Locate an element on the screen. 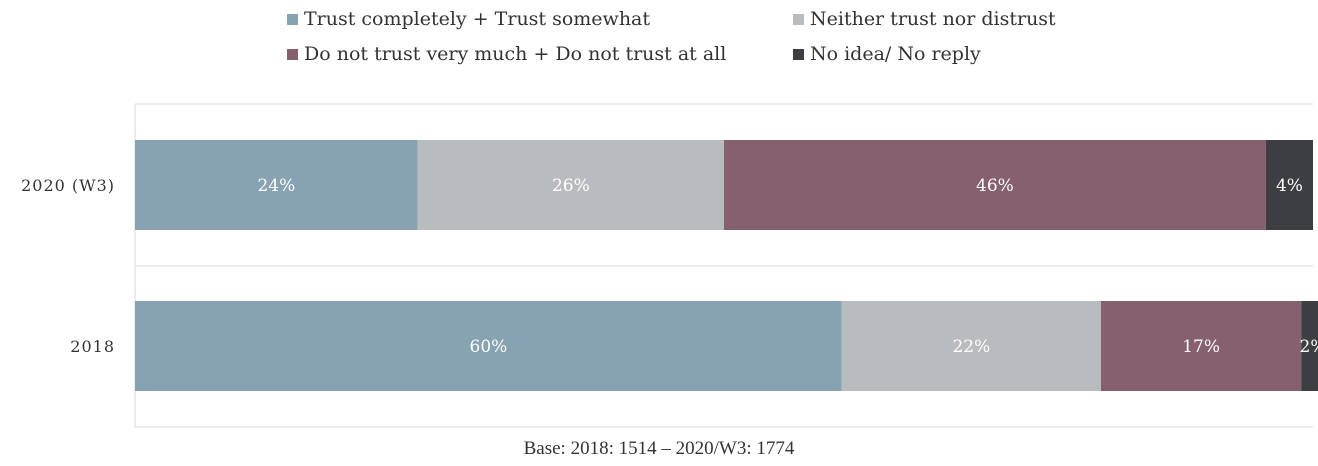 The image size is (1318, 466). legend-label-neither: Neither trust nor distrust is located at coordinates (933, 19).